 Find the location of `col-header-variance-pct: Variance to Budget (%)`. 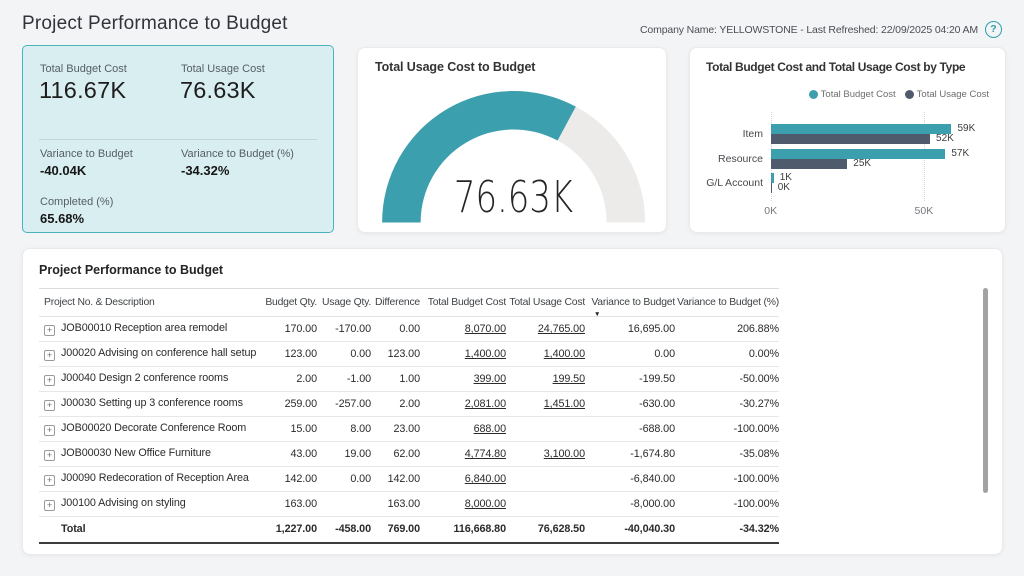

col-header-variance-pct: Variance to Budget (%) is located at coordinates (727, 302).